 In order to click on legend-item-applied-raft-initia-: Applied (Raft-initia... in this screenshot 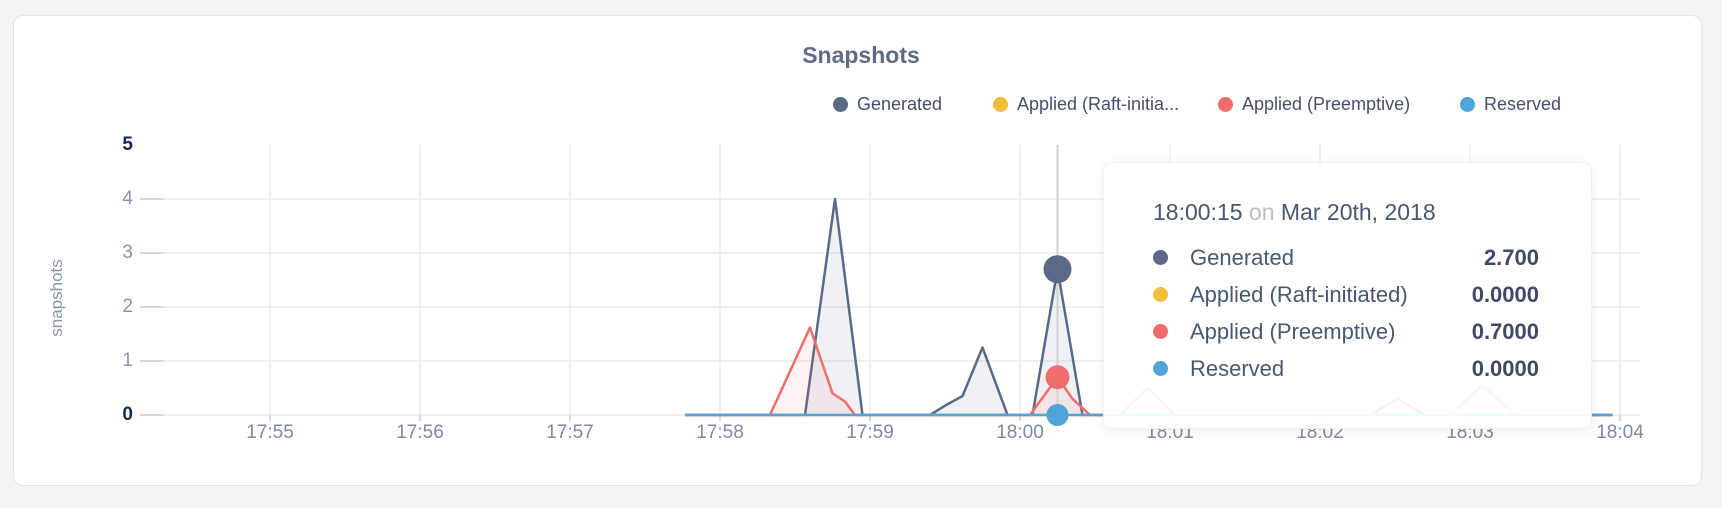, I will do `click(1086, 104)`.